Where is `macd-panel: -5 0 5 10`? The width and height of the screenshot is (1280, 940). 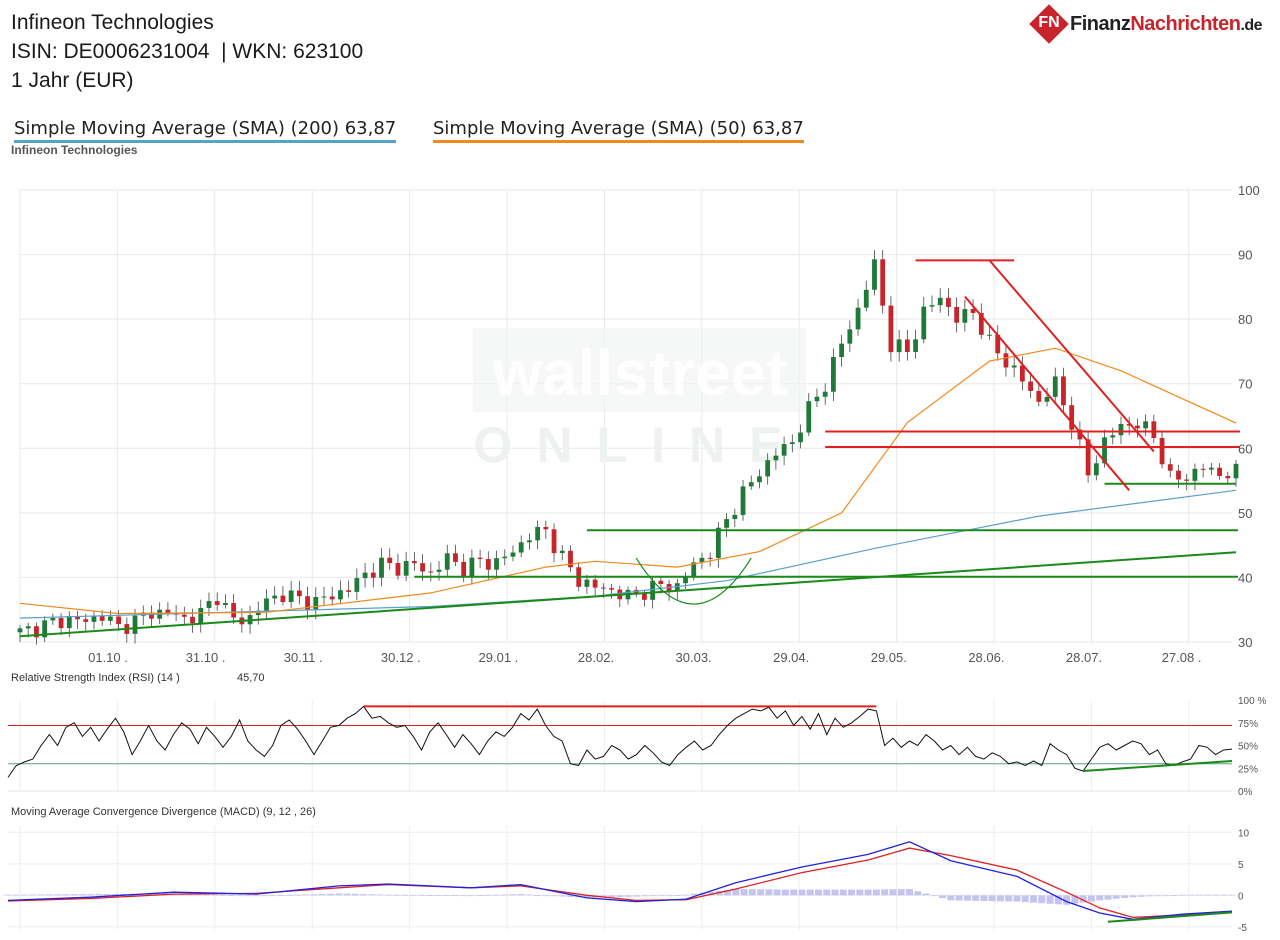
macd-panel: -5 0 5 10 is located at coordinates (627, 880).